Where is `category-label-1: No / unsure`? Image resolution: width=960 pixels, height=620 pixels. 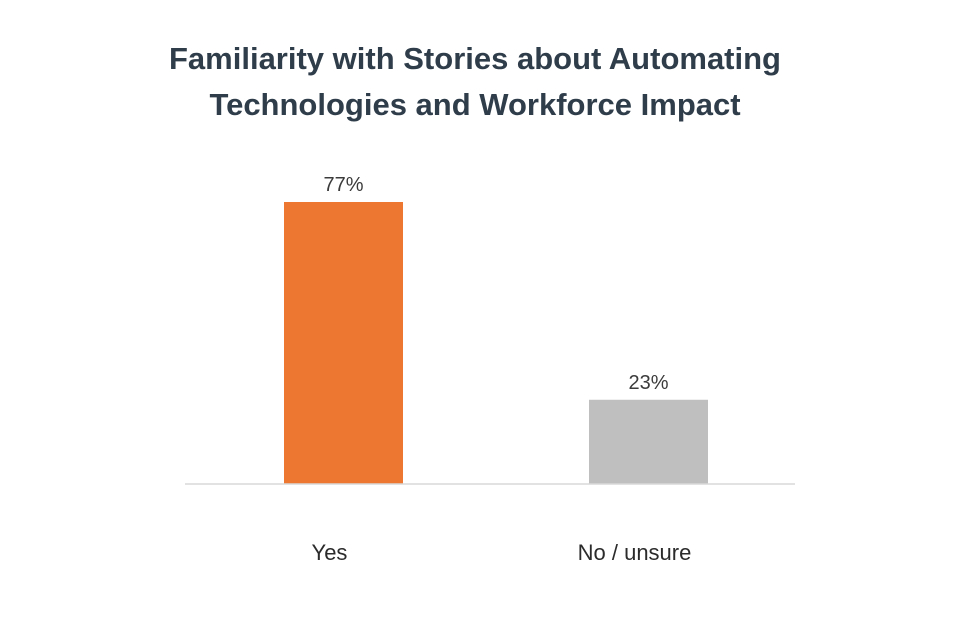
category-label-1: No / unsure is located at coordinates (635, 552).